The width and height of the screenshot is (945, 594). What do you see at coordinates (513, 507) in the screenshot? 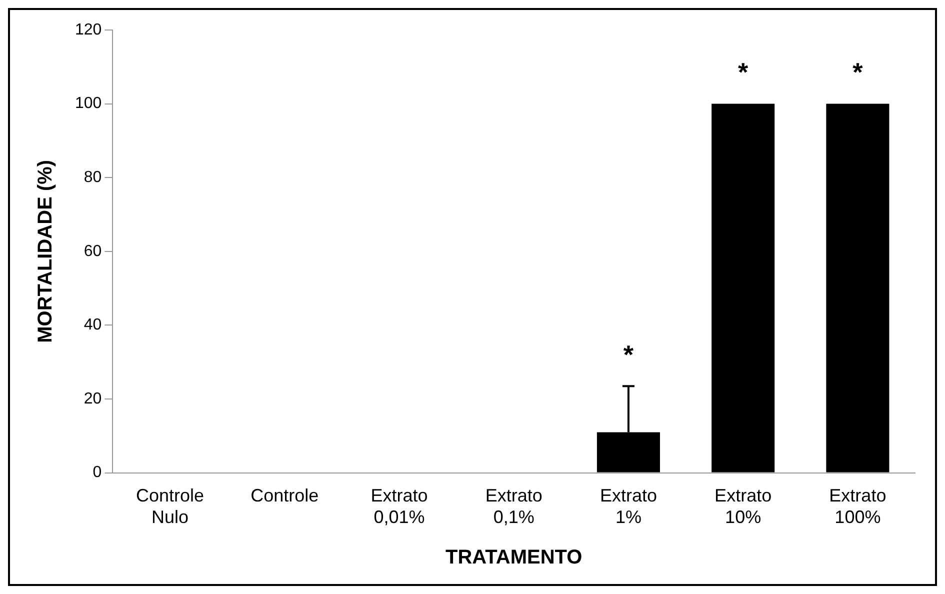
I see `x-tick-label: Extrato 0,1%` at bounding box center [513, 507].